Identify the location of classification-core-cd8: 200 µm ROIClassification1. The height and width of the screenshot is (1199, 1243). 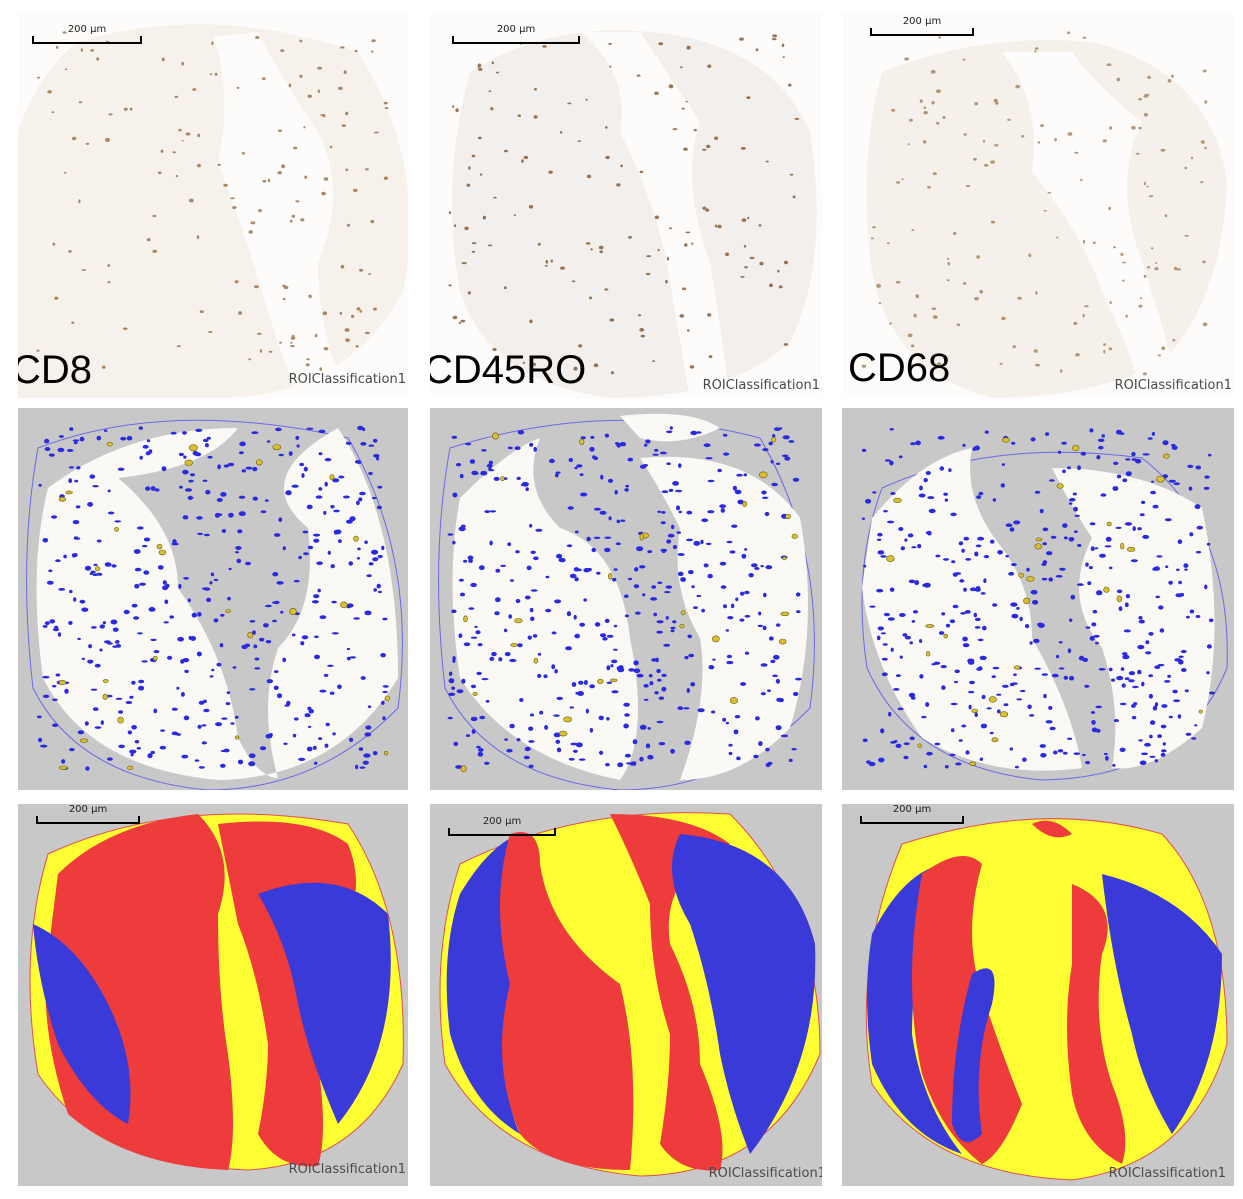
(213, 995).